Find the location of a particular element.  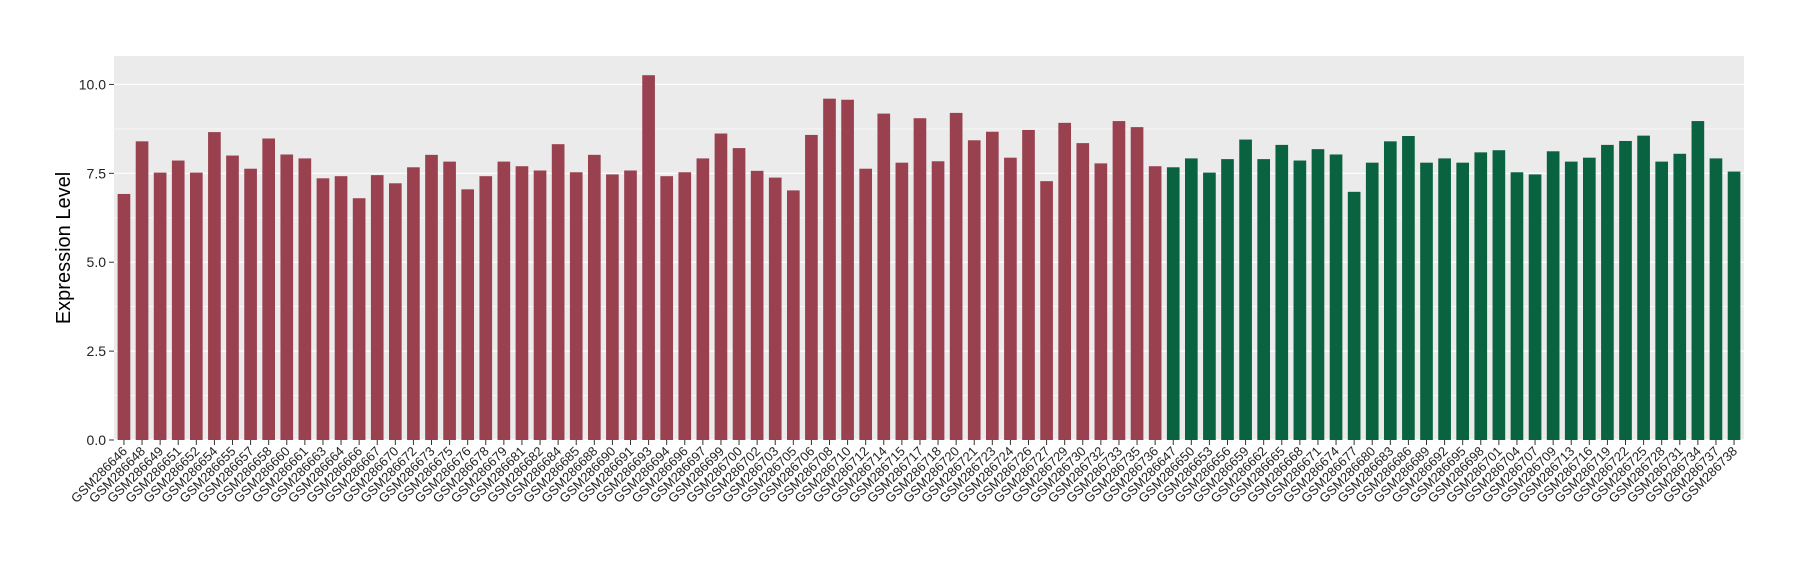

y-axis: 0.0 2.5 5.0 7.5 10.0 is located at coordinates (96, 262).